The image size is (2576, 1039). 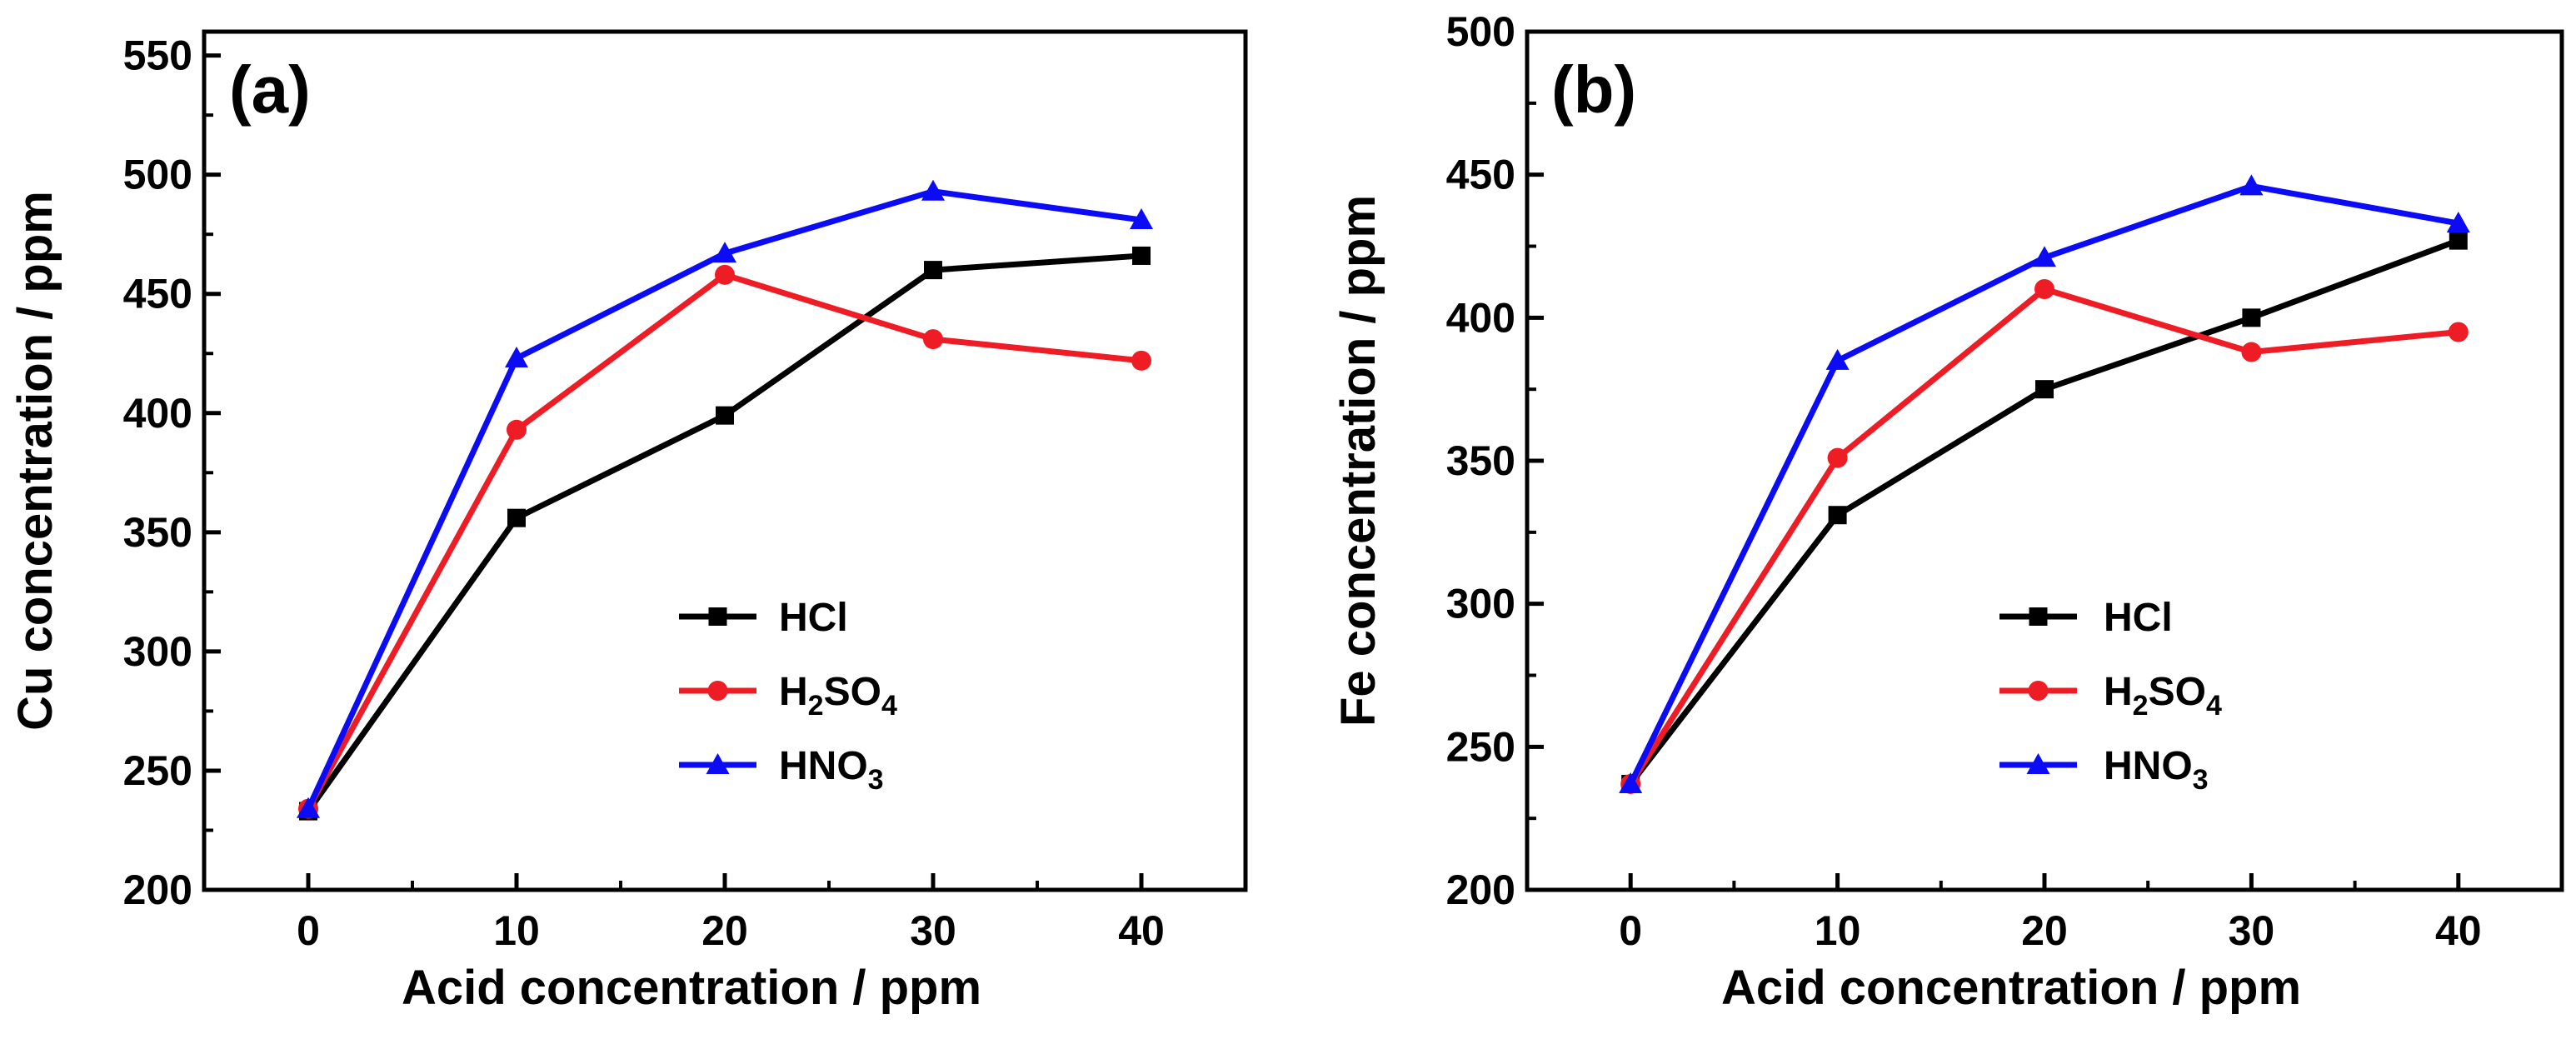 I want to click on panel-label: (b), so click(x=1593, y=89).